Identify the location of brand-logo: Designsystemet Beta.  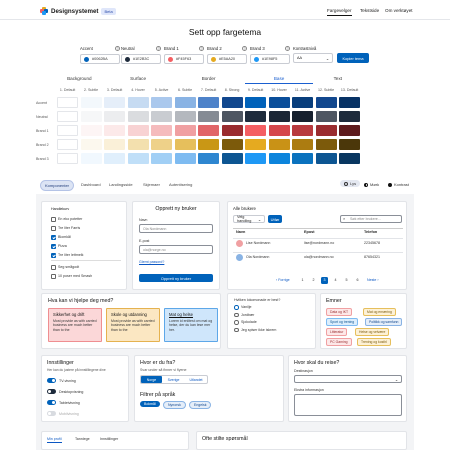
(78, 11).